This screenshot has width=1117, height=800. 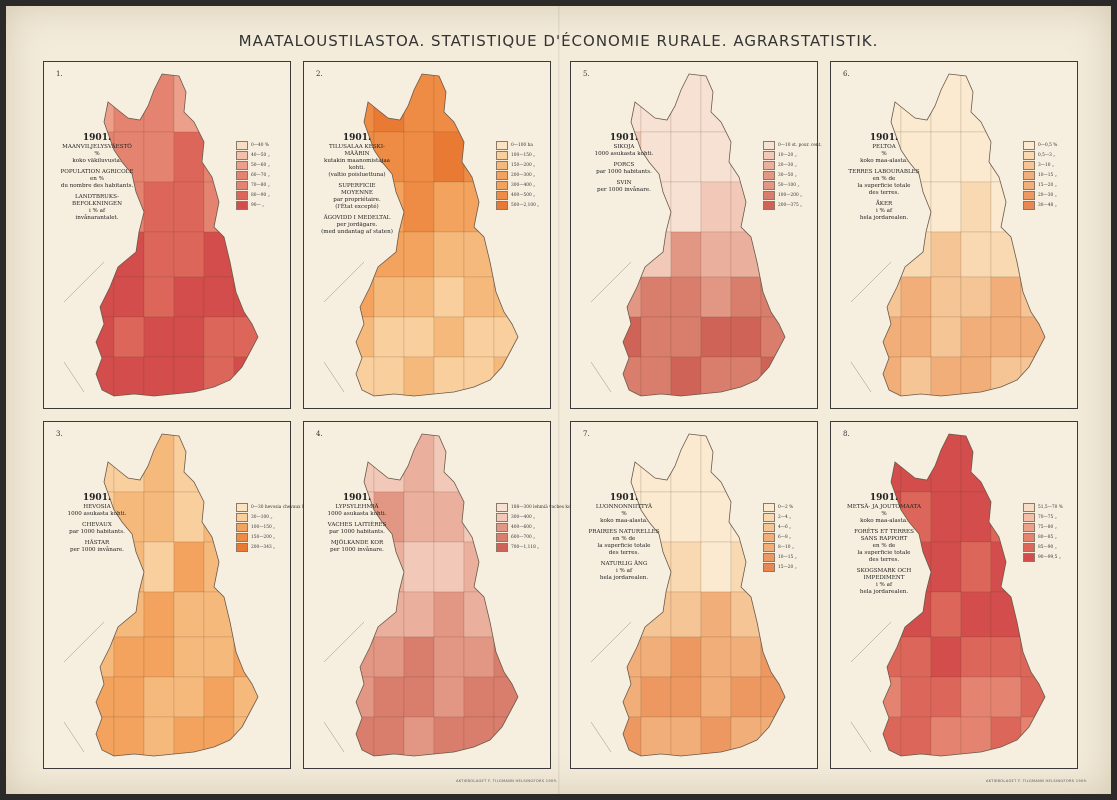 I want to click on panel-title-line: VACHES LAITIÈRES, so click(x=357, y=525).